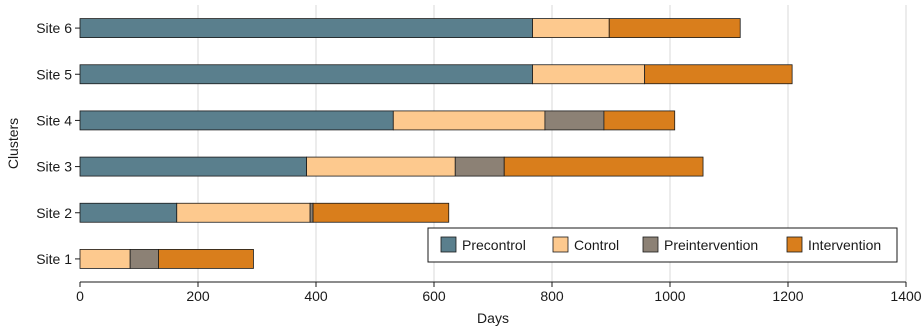 The image size is (923, 329). Describe the element at coordinates (499, 292) in the screenshot. I see `x-axis: 0 200 400 600 800 1000 1200 1400` at that location.